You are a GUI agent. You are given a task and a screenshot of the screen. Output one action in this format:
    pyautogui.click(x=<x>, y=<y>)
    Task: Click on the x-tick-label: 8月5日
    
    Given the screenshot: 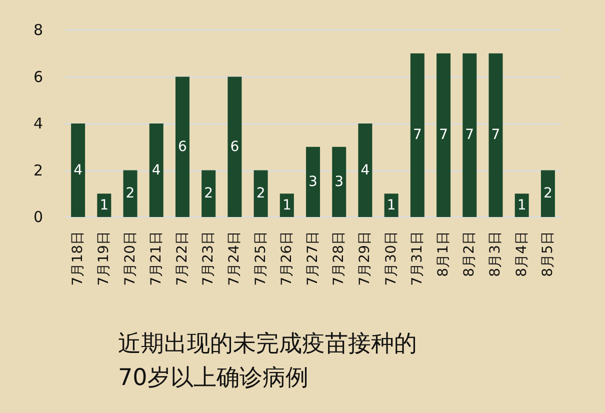 What is the action you would take?
    pyautogui.click(x=548, y=254)
    